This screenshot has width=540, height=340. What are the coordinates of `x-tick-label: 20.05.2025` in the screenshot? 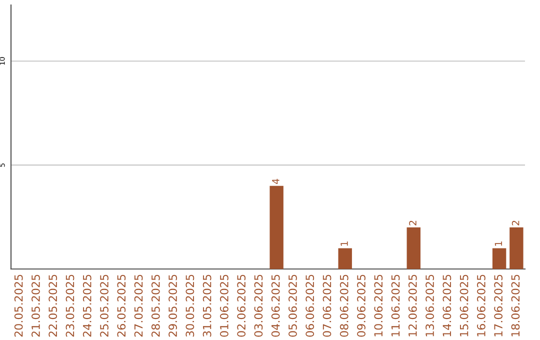 It's located at (18, 305).